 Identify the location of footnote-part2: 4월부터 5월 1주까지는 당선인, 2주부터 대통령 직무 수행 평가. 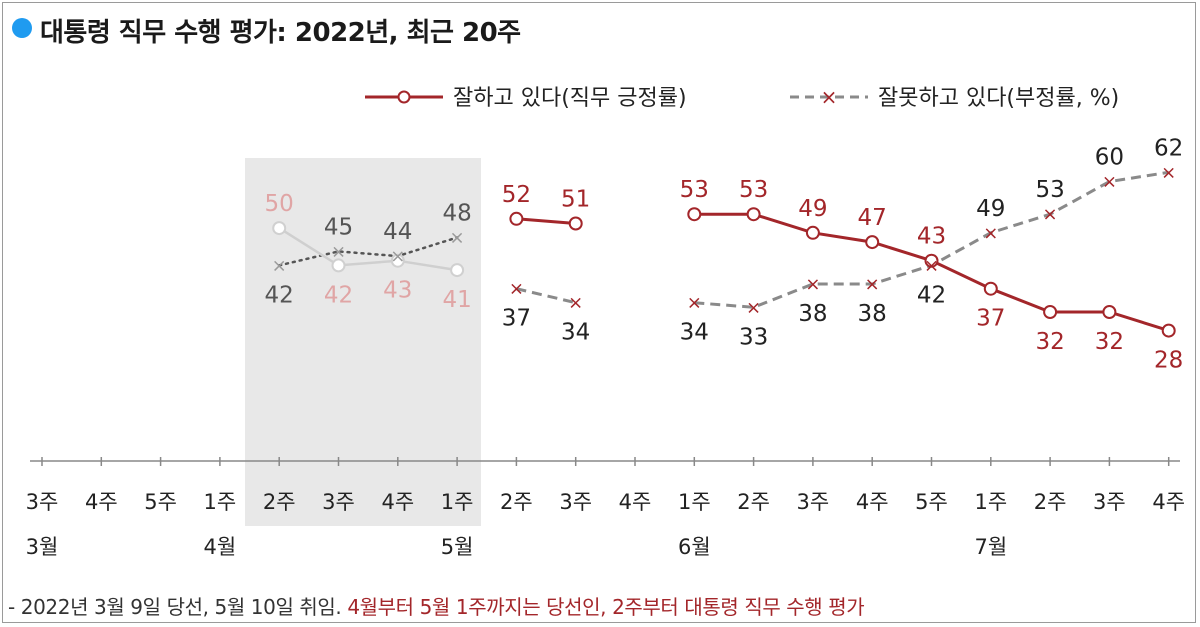
(606, 607).